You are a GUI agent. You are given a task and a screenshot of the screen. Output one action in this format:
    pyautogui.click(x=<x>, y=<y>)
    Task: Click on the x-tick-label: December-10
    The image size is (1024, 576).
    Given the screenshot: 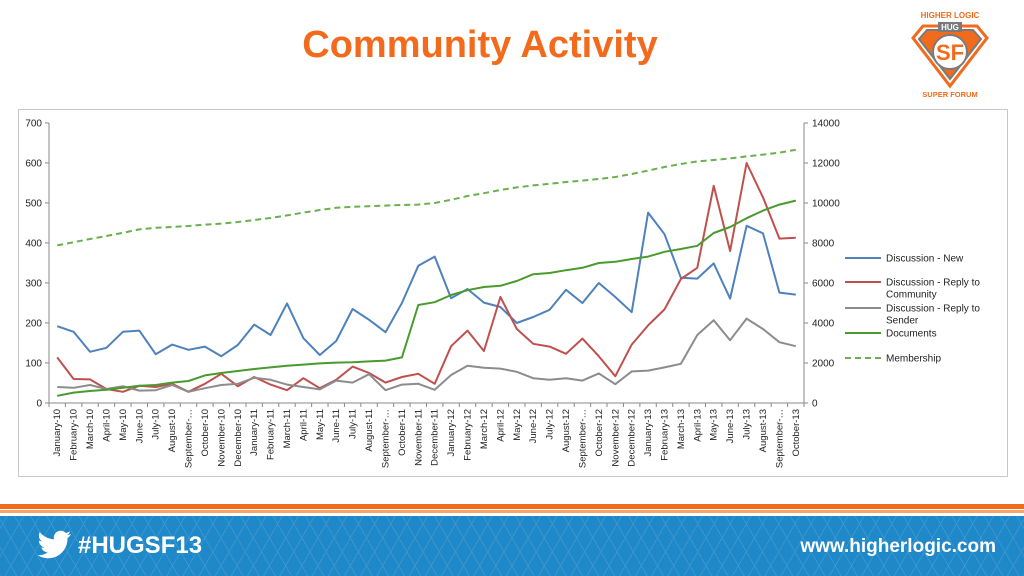 What is the action you would take?
    pyautogui.click(x=238, y=438)
    